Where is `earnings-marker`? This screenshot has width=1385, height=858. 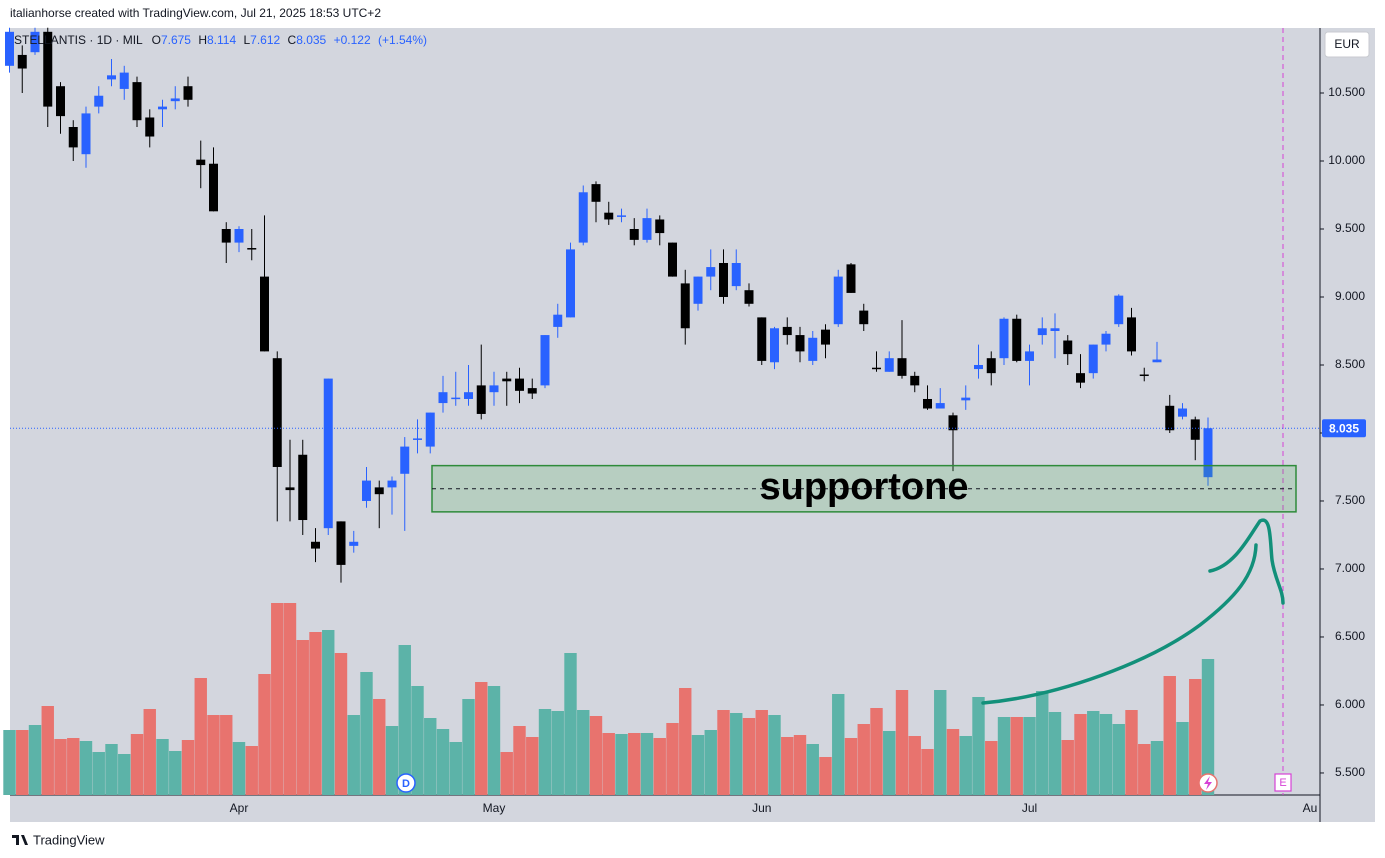 earnings-marker is located at coordinates (1283, 782).